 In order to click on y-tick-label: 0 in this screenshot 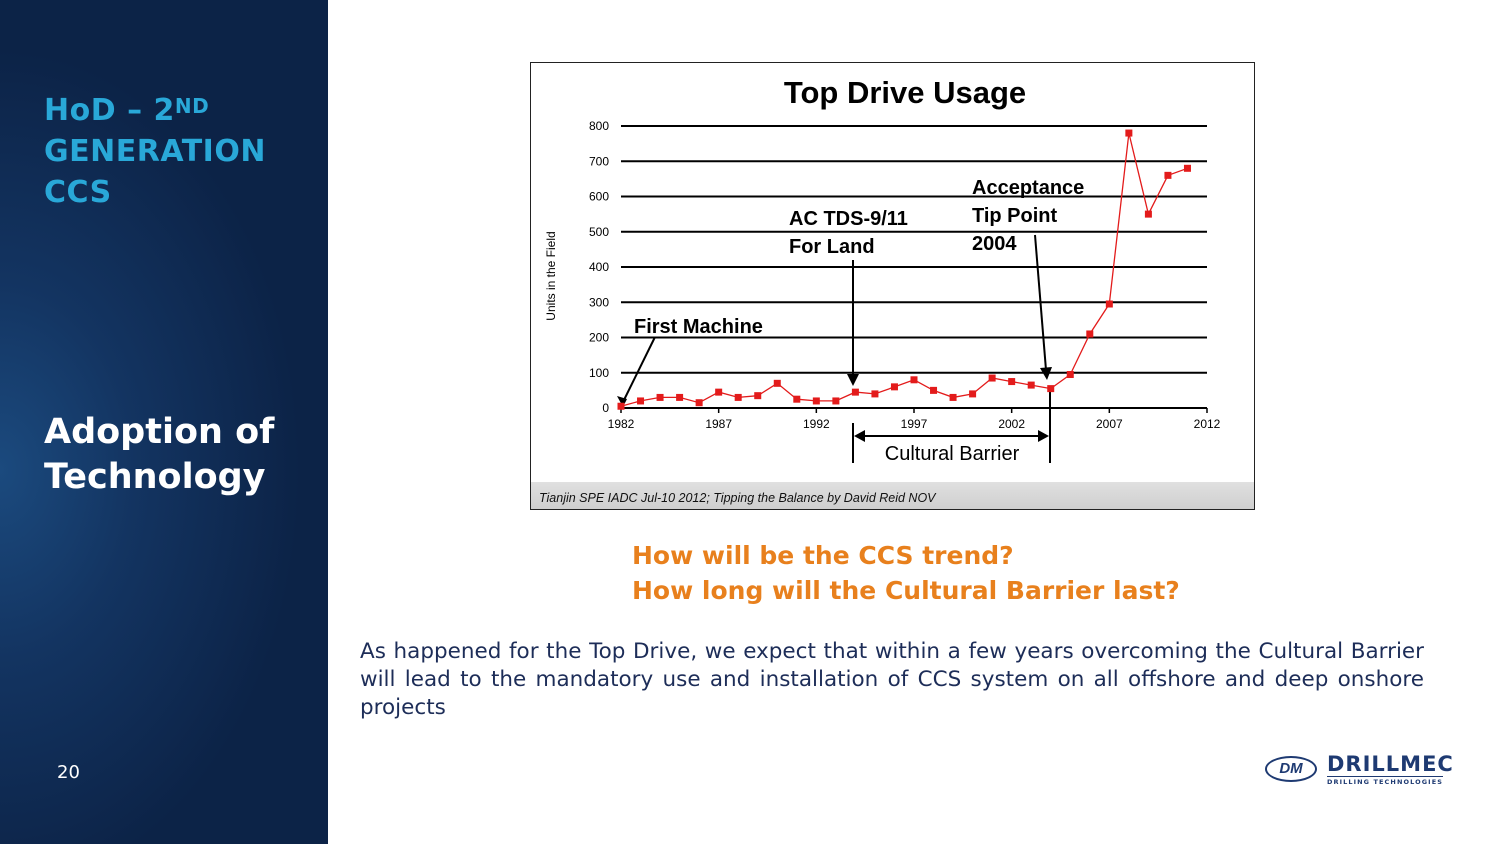, I will do `click(605, 408)`.